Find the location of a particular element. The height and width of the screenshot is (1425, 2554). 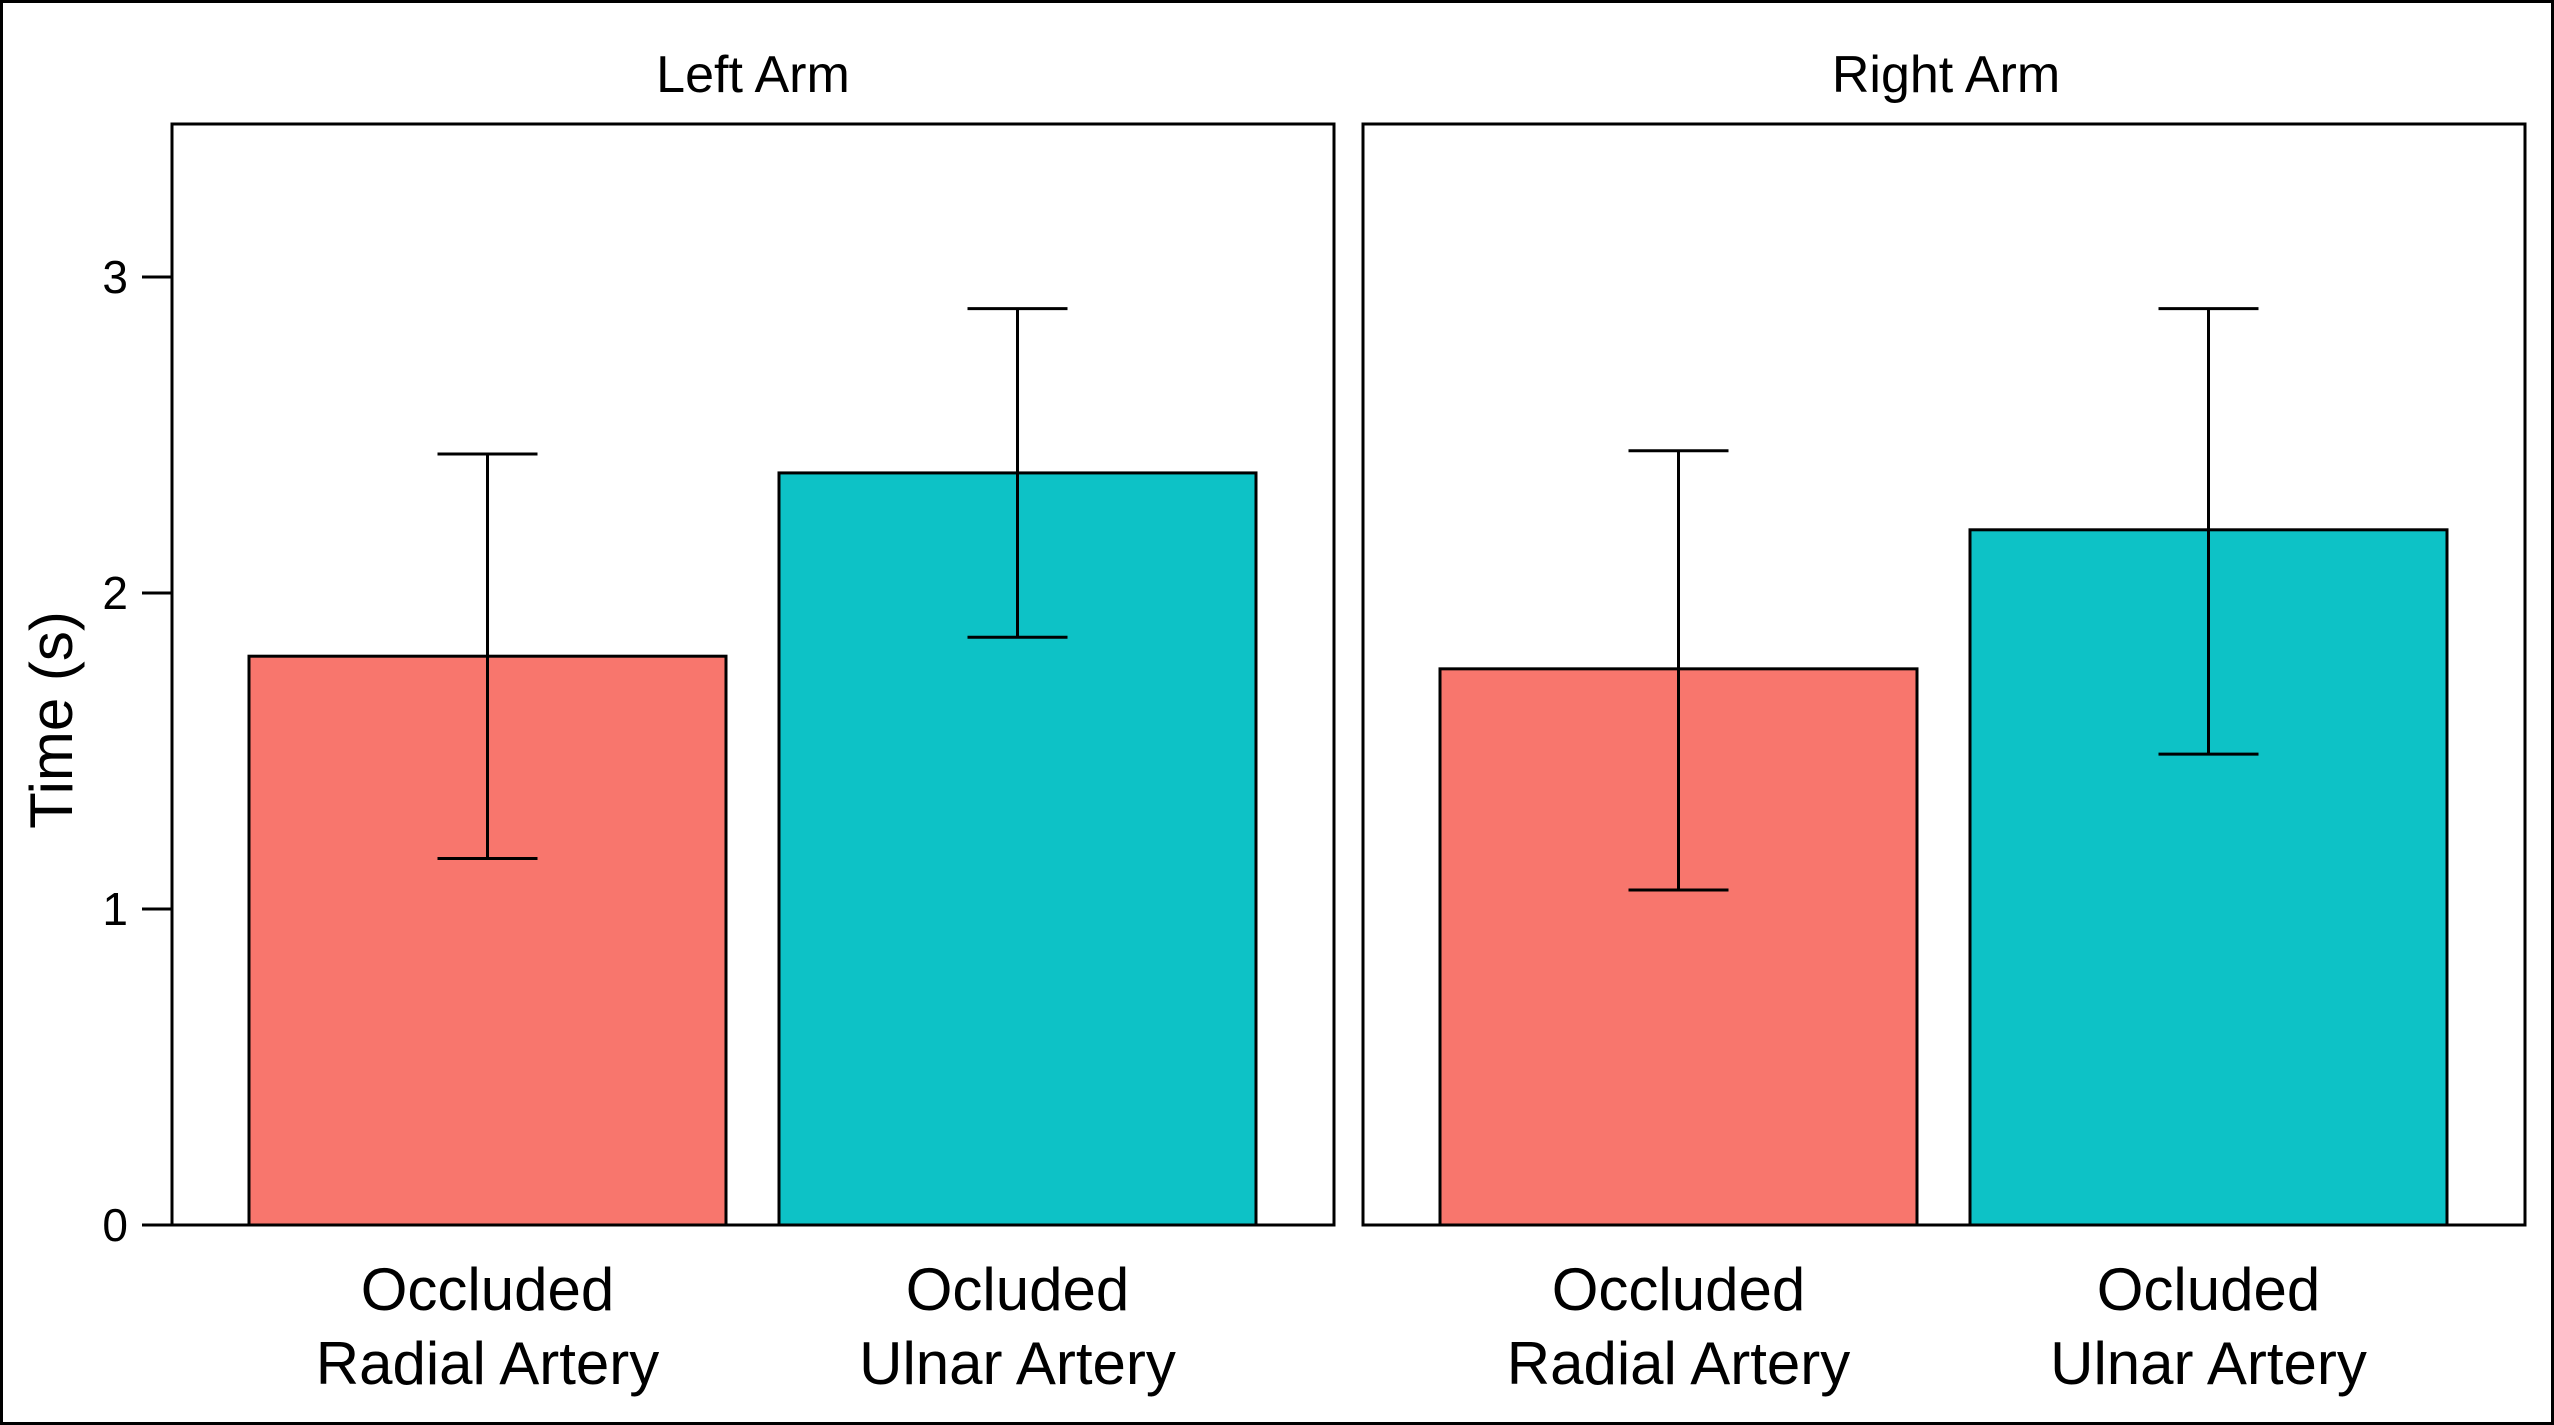

category-label-right-arm-radial: Occluded Radial Artery is located at coordinates (1678, 1326).